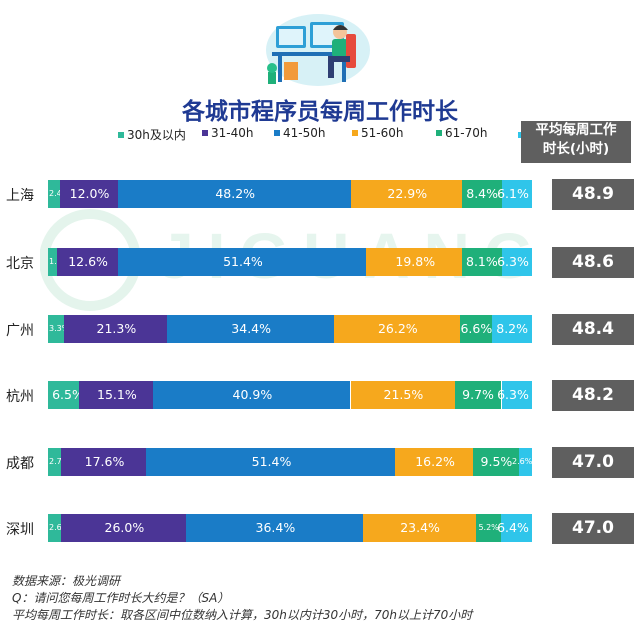 This screenshot has height=632, width=640. I want to click on data-label: 19.8%, so click(415, 261).